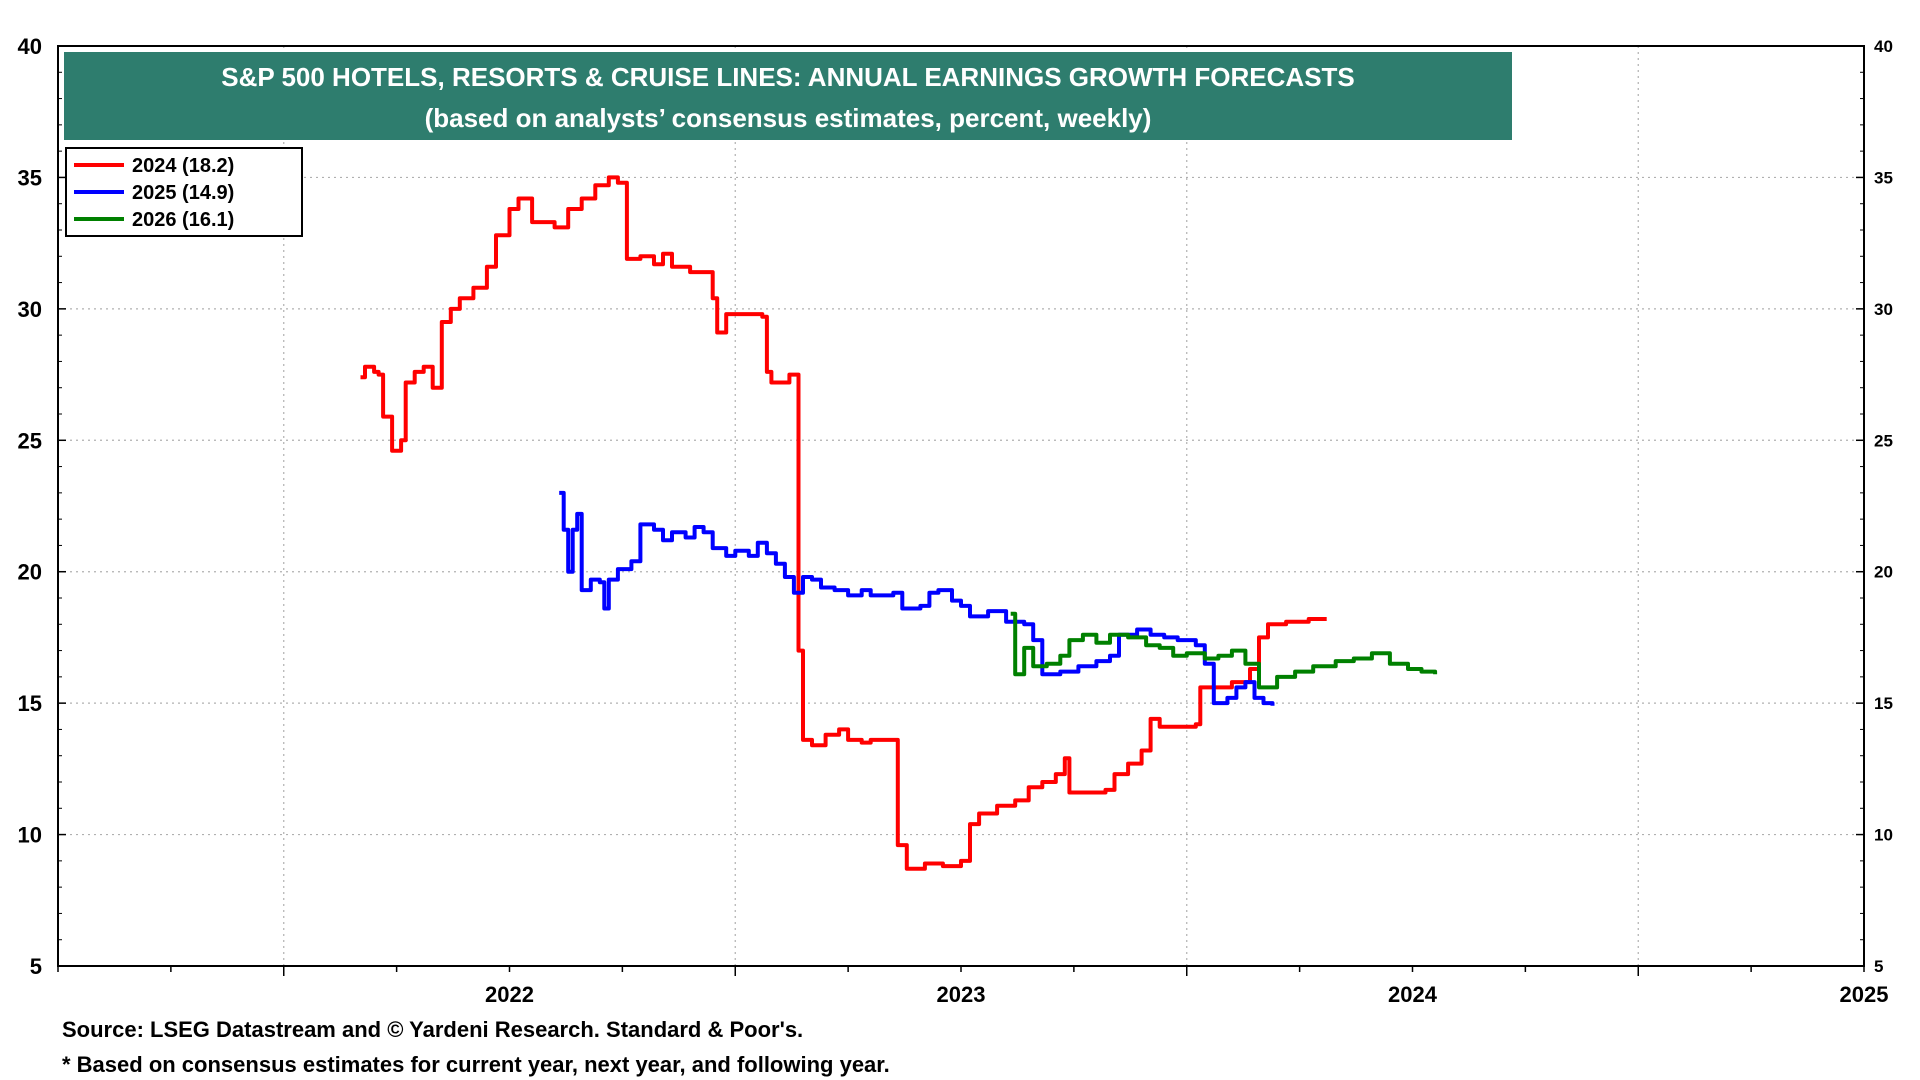 This screenshot has height=1080, width=1920. Describe the element at coordinates (1864, 994) in the screenshot. I see `x-tick-label: 2025` at that location.